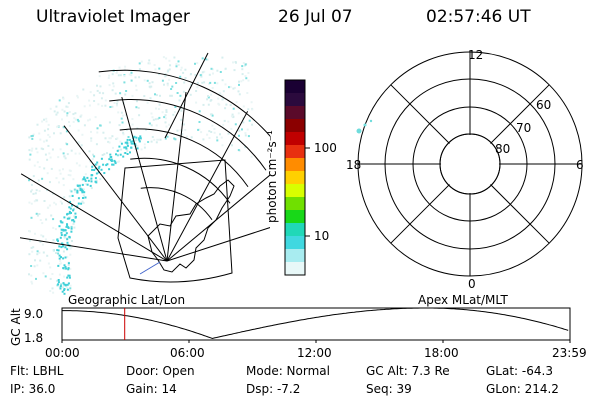 This screenshot has height=400, width=600. What do you see at coordinates (580, 165) in the screenshot?
I see `mlt-label-6: 6` at bounding box center [580, 165].